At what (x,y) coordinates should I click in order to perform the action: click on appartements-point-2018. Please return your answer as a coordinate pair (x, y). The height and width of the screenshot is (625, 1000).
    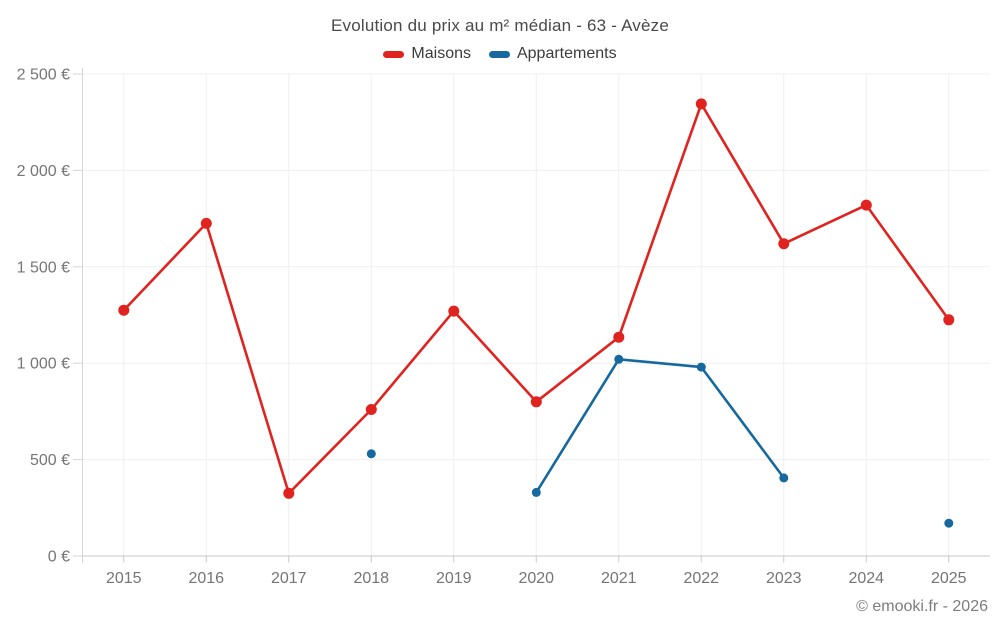
    Looking at the image, I should click on (371, 454).